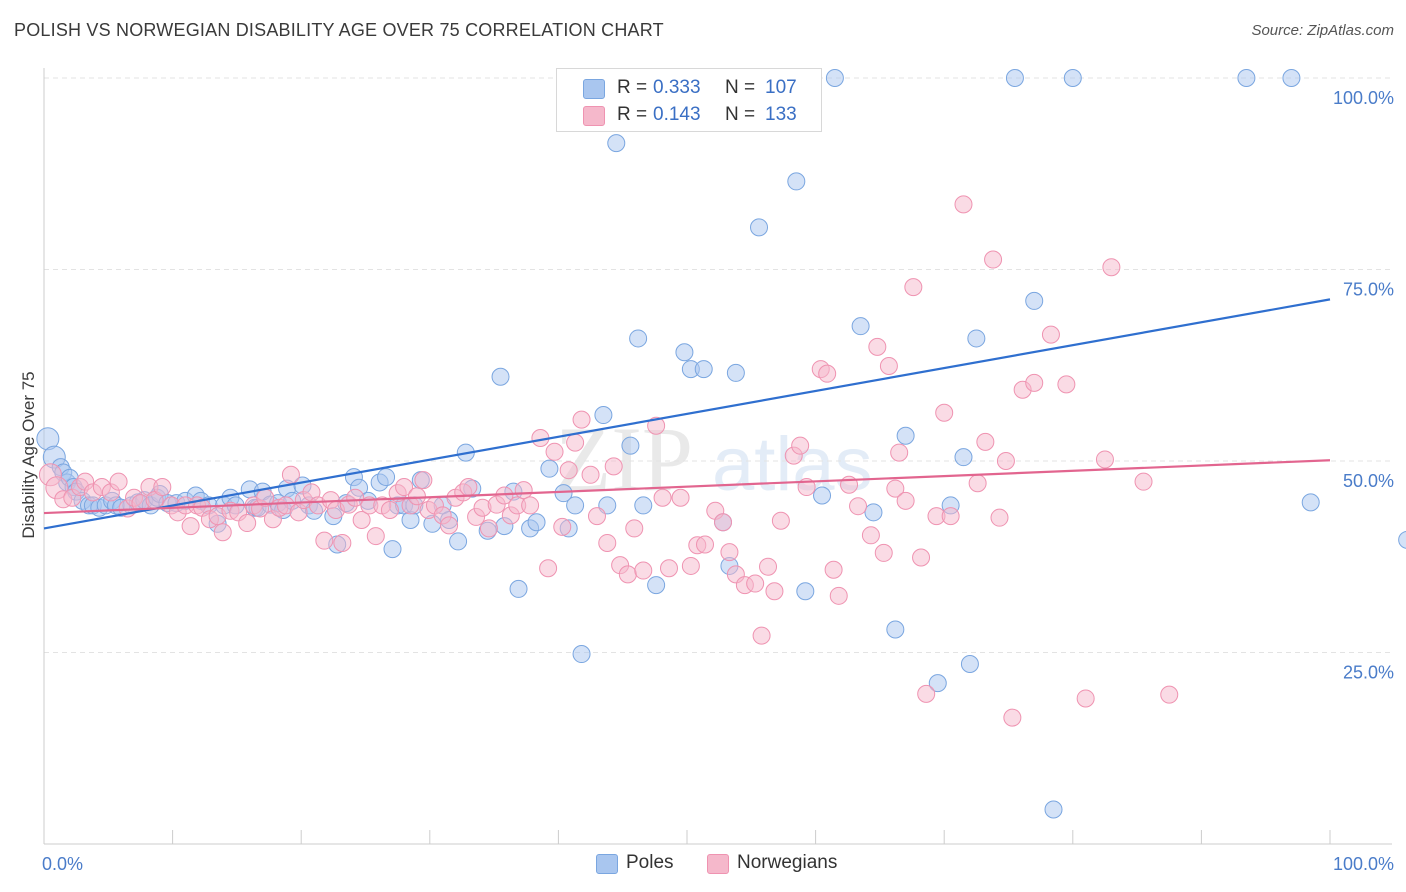 The width and height of the screenshot is (1406, 892). I want to click on y-tick-label: 100.0%, so click(1363, 98).